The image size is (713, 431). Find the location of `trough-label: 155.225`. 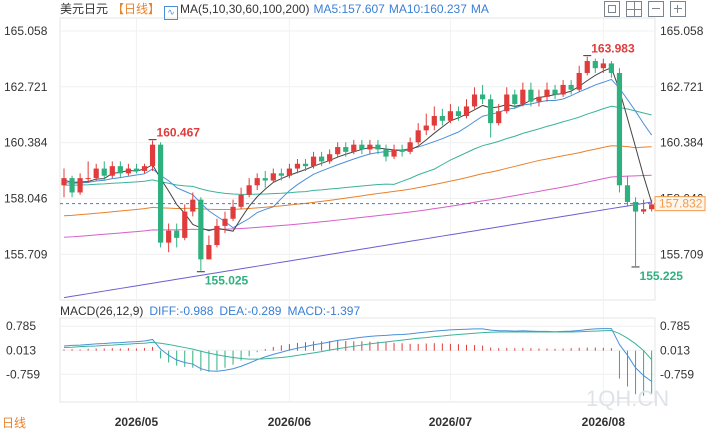

trough-label: 155.225 is located at coordinates (662, 276).